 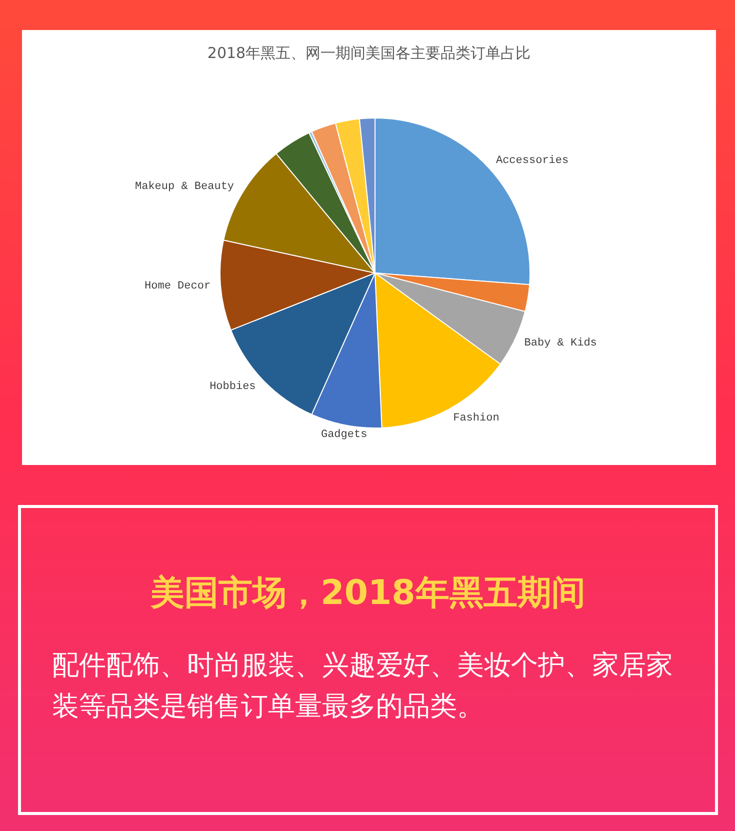 I want to click on slice-label: Makeup & Beauty, so click(x=184, y=187).